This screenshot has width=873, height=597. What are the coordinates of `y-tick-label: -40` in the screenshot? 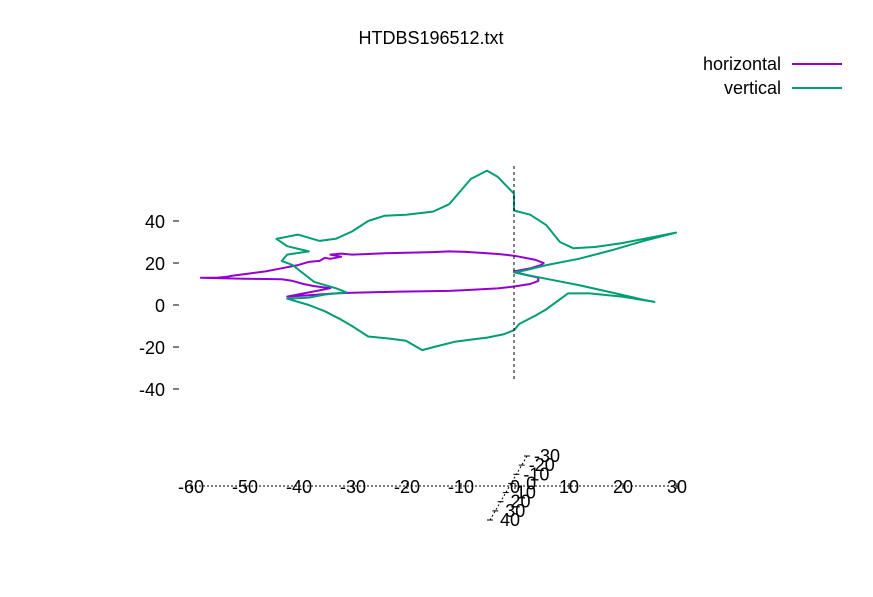 It's located at (152, 390).